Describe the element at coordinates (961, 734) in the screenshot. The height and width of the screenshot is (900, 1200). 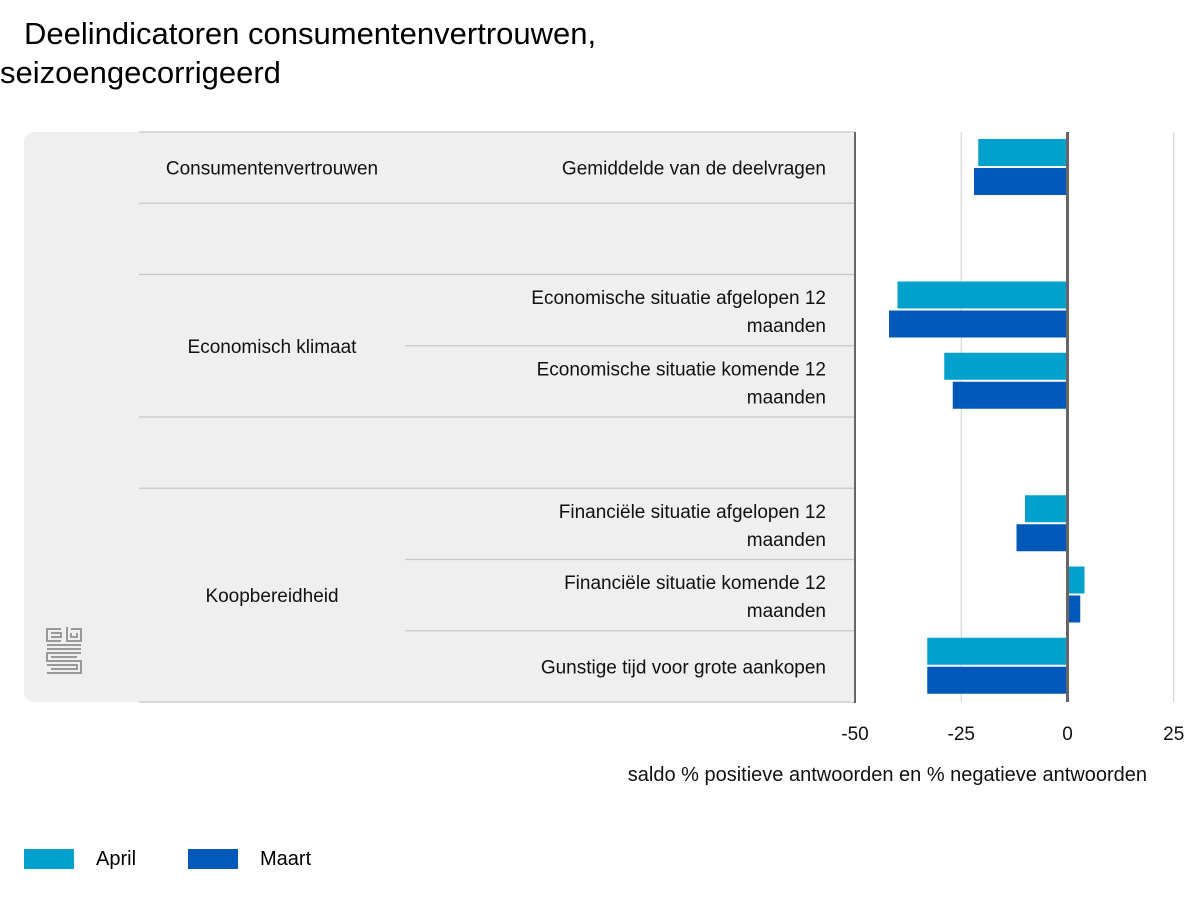
I see `x-tick-label: -25` at that location.